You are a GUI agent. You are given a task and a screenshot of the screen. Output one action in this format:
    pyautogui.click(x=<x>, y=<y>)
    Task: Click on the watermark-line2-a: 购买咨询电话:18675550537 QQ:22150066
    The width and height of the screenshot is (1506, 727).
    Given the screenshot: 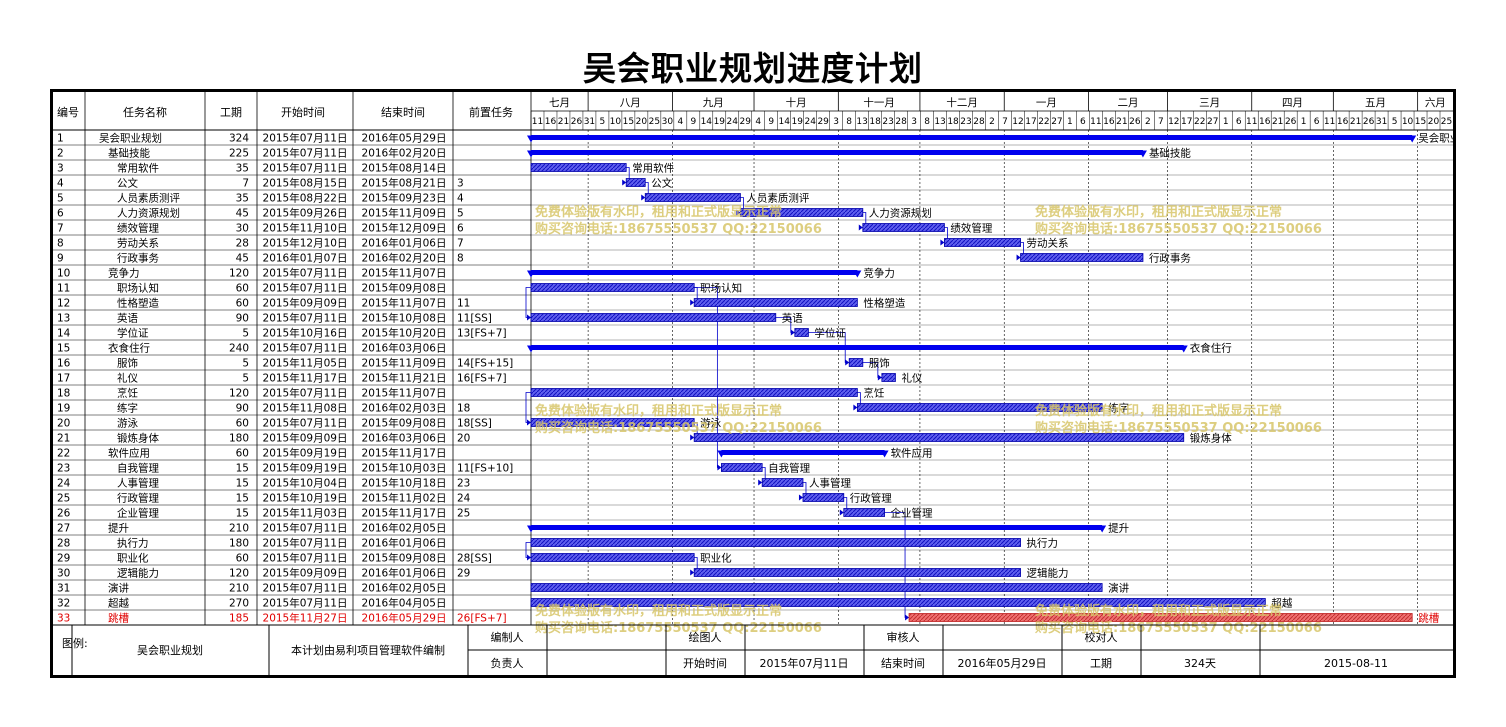 What is the action you would take?
    pyautogui.click(x=678, y=229)
    